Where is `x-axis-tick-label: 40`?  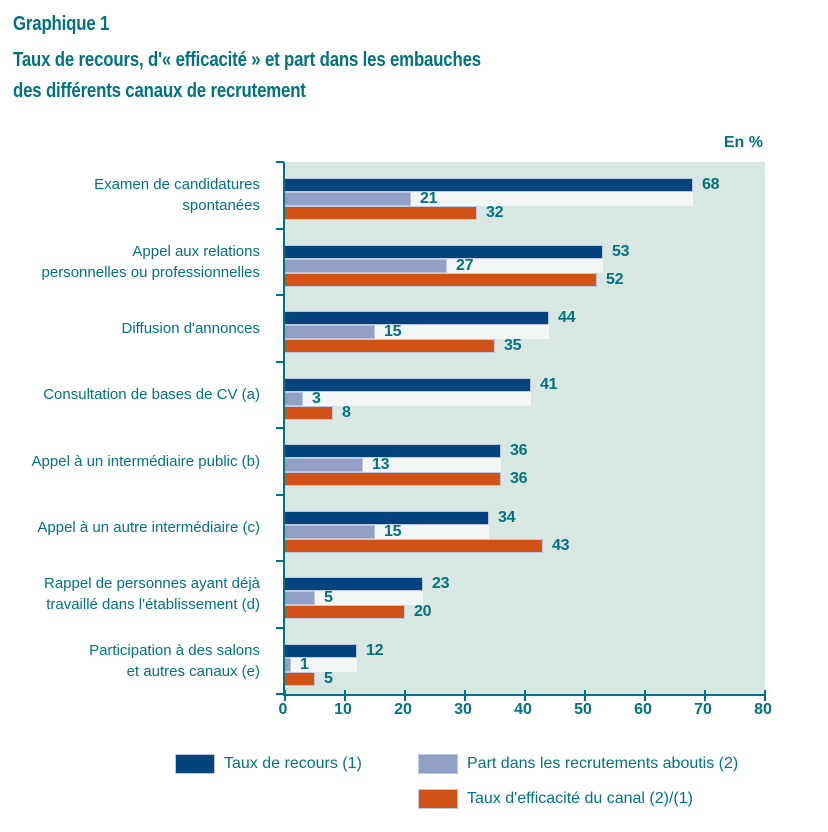
x-axis-tick-label: 40 is located at coordinates (523, 709).